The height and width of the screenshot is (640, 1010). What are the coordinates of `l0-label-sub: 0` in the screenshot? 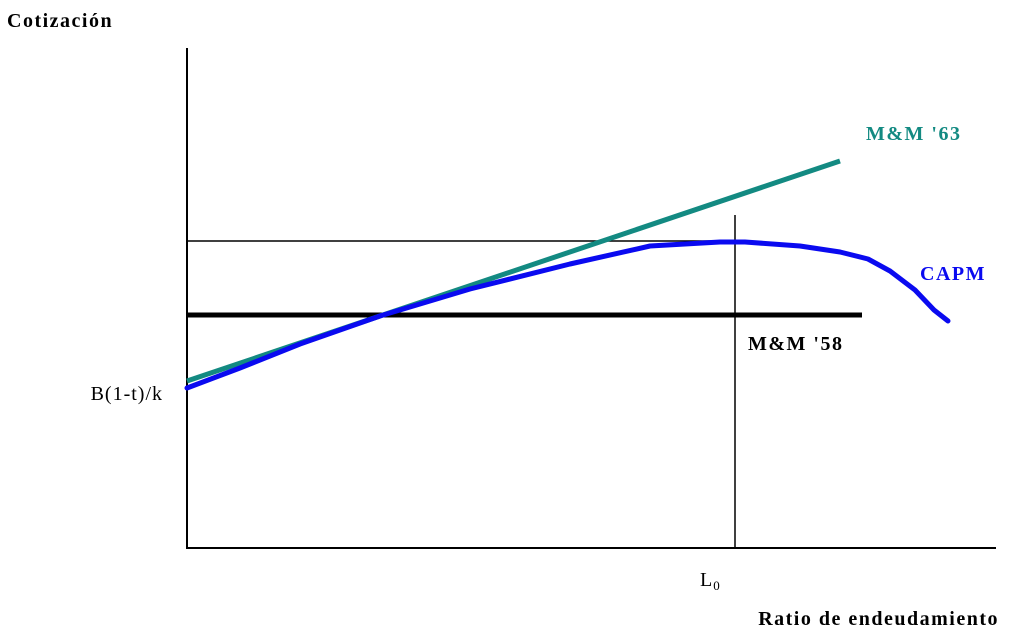 It's located at (717, 585).